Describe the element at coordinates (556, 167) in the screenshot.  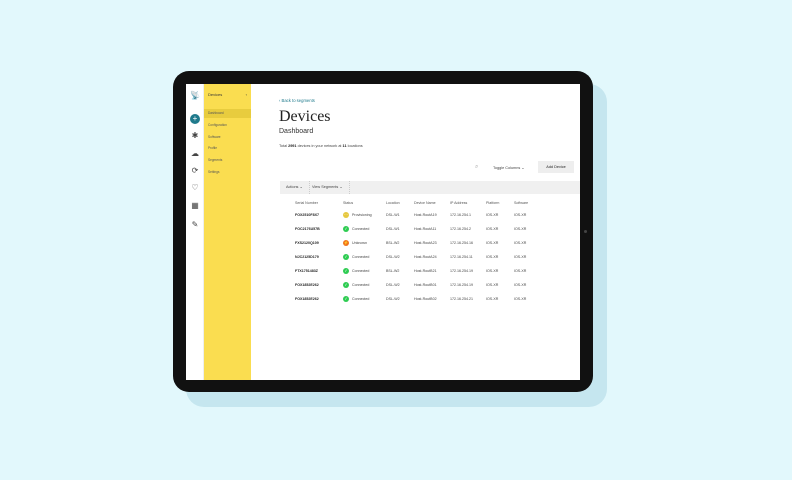
I see `add-device-button: Add Device` at that location.